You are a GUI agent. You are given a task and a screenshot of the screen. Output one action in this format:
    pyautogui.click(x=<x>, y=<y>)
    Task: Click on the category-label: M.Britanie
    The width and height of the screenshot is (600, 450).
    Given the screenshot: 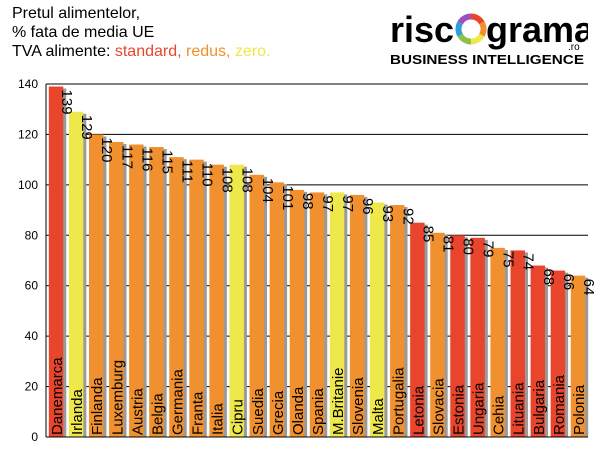 What is the action you would take?
    pyautogui.click(x=338, y=401)
    